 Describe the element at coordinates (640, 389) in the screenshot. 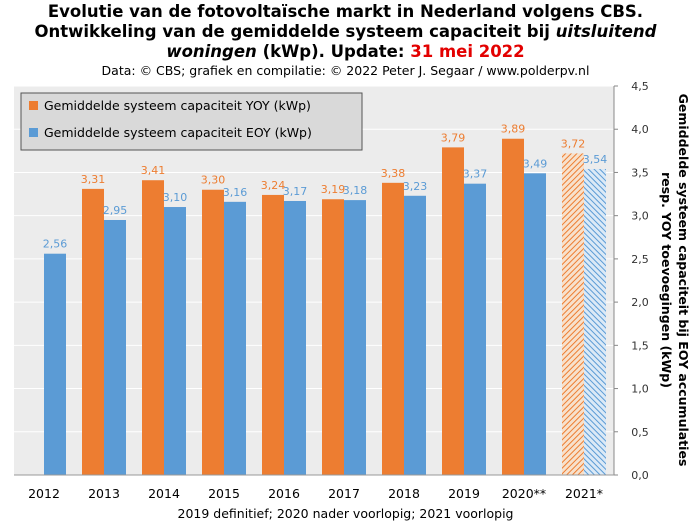

I see `y-tick-label: 1,0` at that location.